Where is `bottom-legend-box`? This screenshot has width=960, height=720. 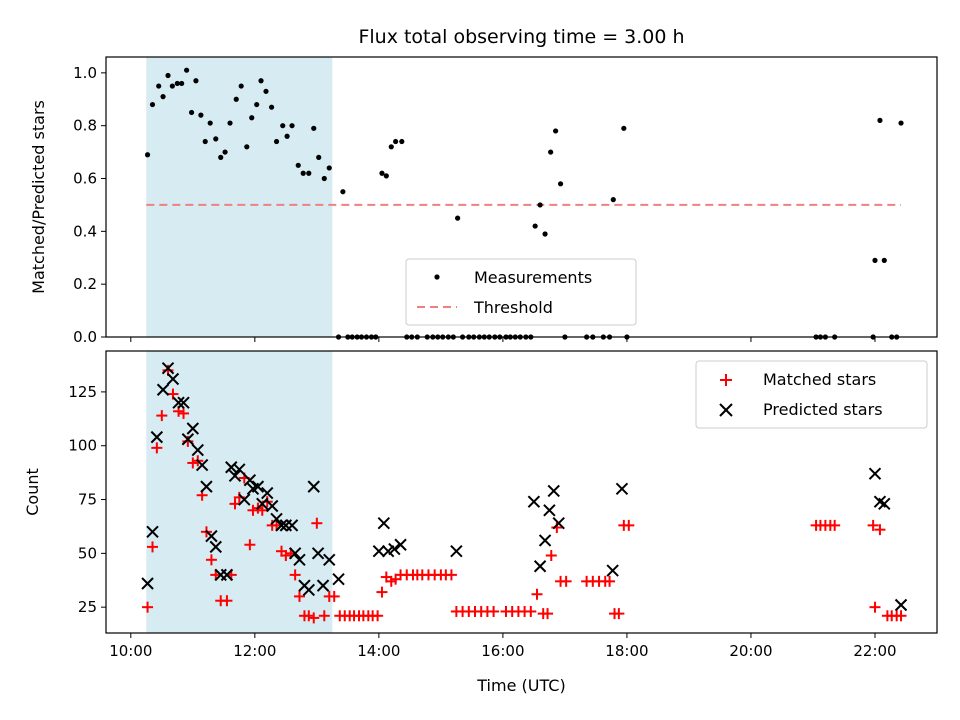 bottom-legend-box is located at coordinates (811, 394).